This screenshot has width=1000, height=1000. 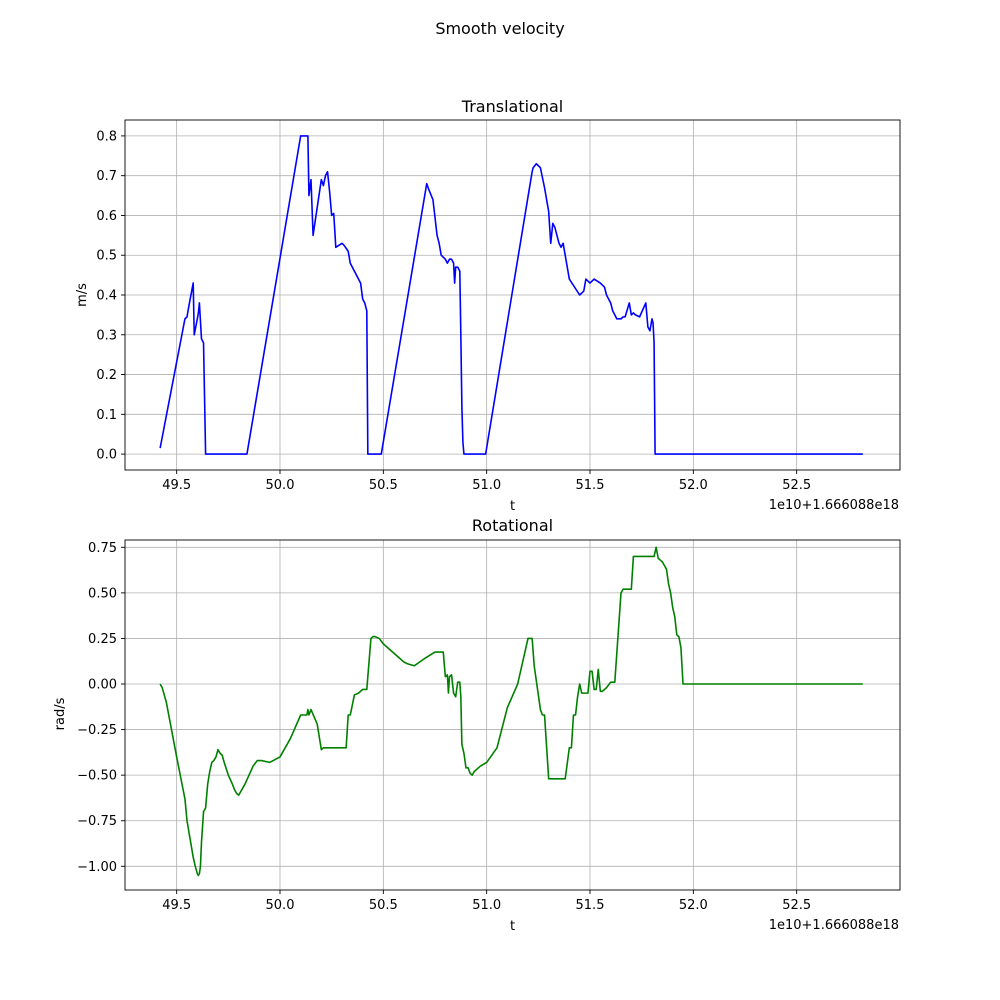 I want to click on rotational-xtick-label: 50.5, so click(x=383, y=905).